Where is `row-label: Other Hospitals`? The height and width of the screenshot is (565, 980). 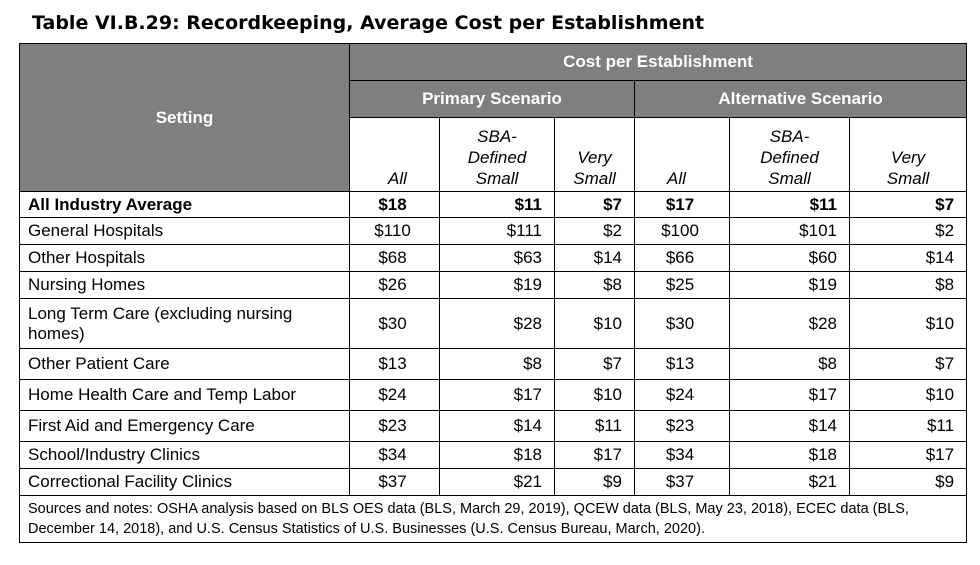 row-label: Other Hospitals is located at coordinates (184, 258).